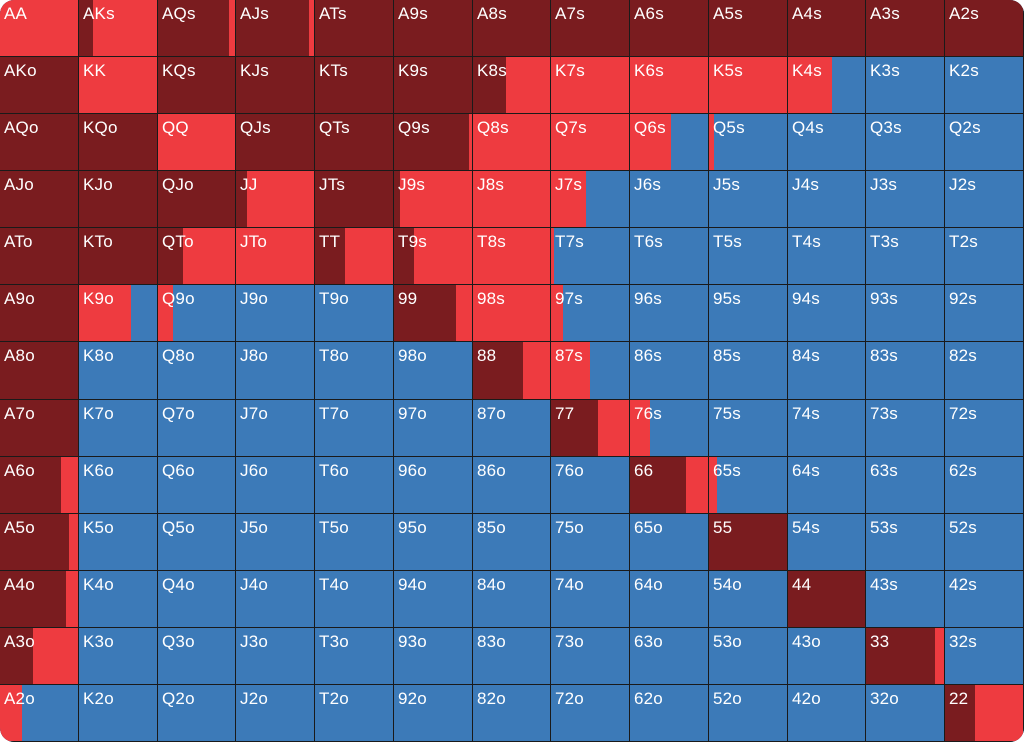 The image size is (1024, 742). What do you see at coordinates (433, 656) in the screenshot?
I see `hand-cell-93o: 93o` at bounding box center [433, 656].